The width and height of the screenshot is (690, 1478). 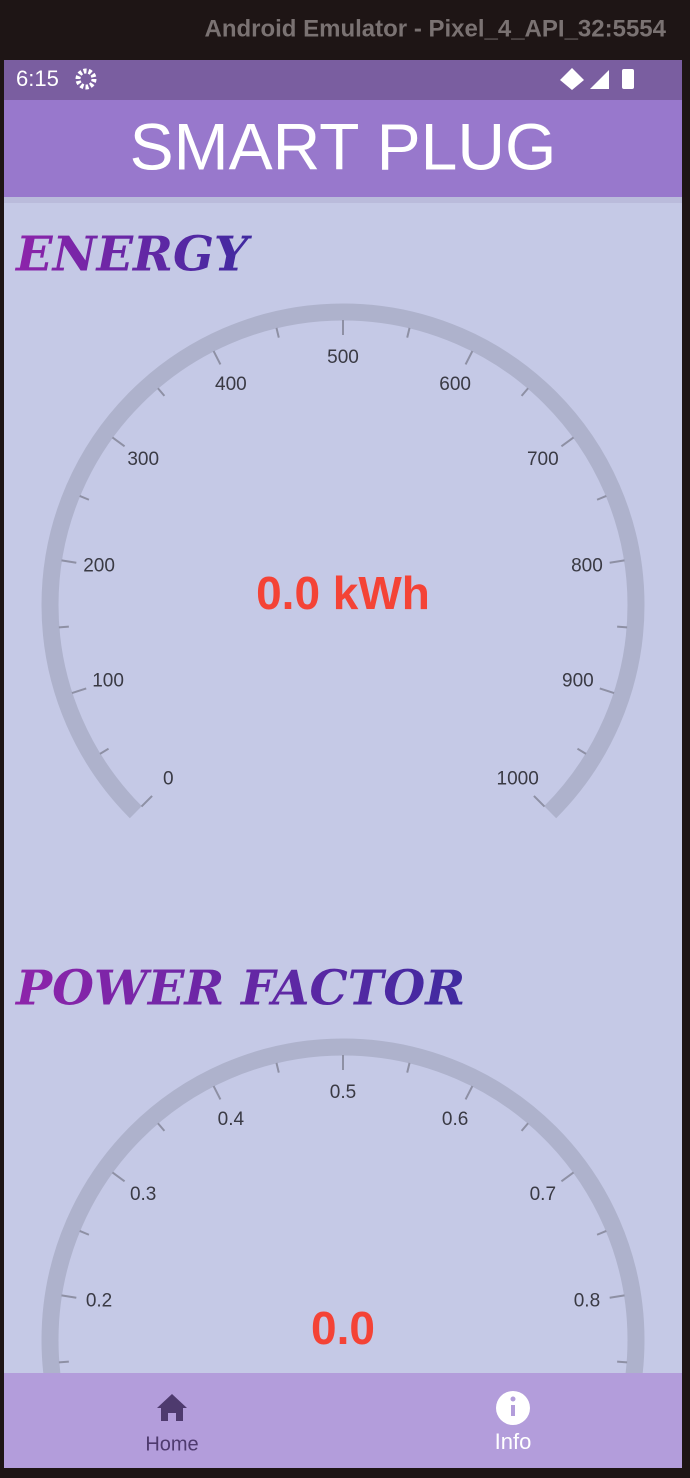 What do you see at coordinates (628, 79) in the screenshot?
I see `battery-icon` at bounding box center [628, 79].